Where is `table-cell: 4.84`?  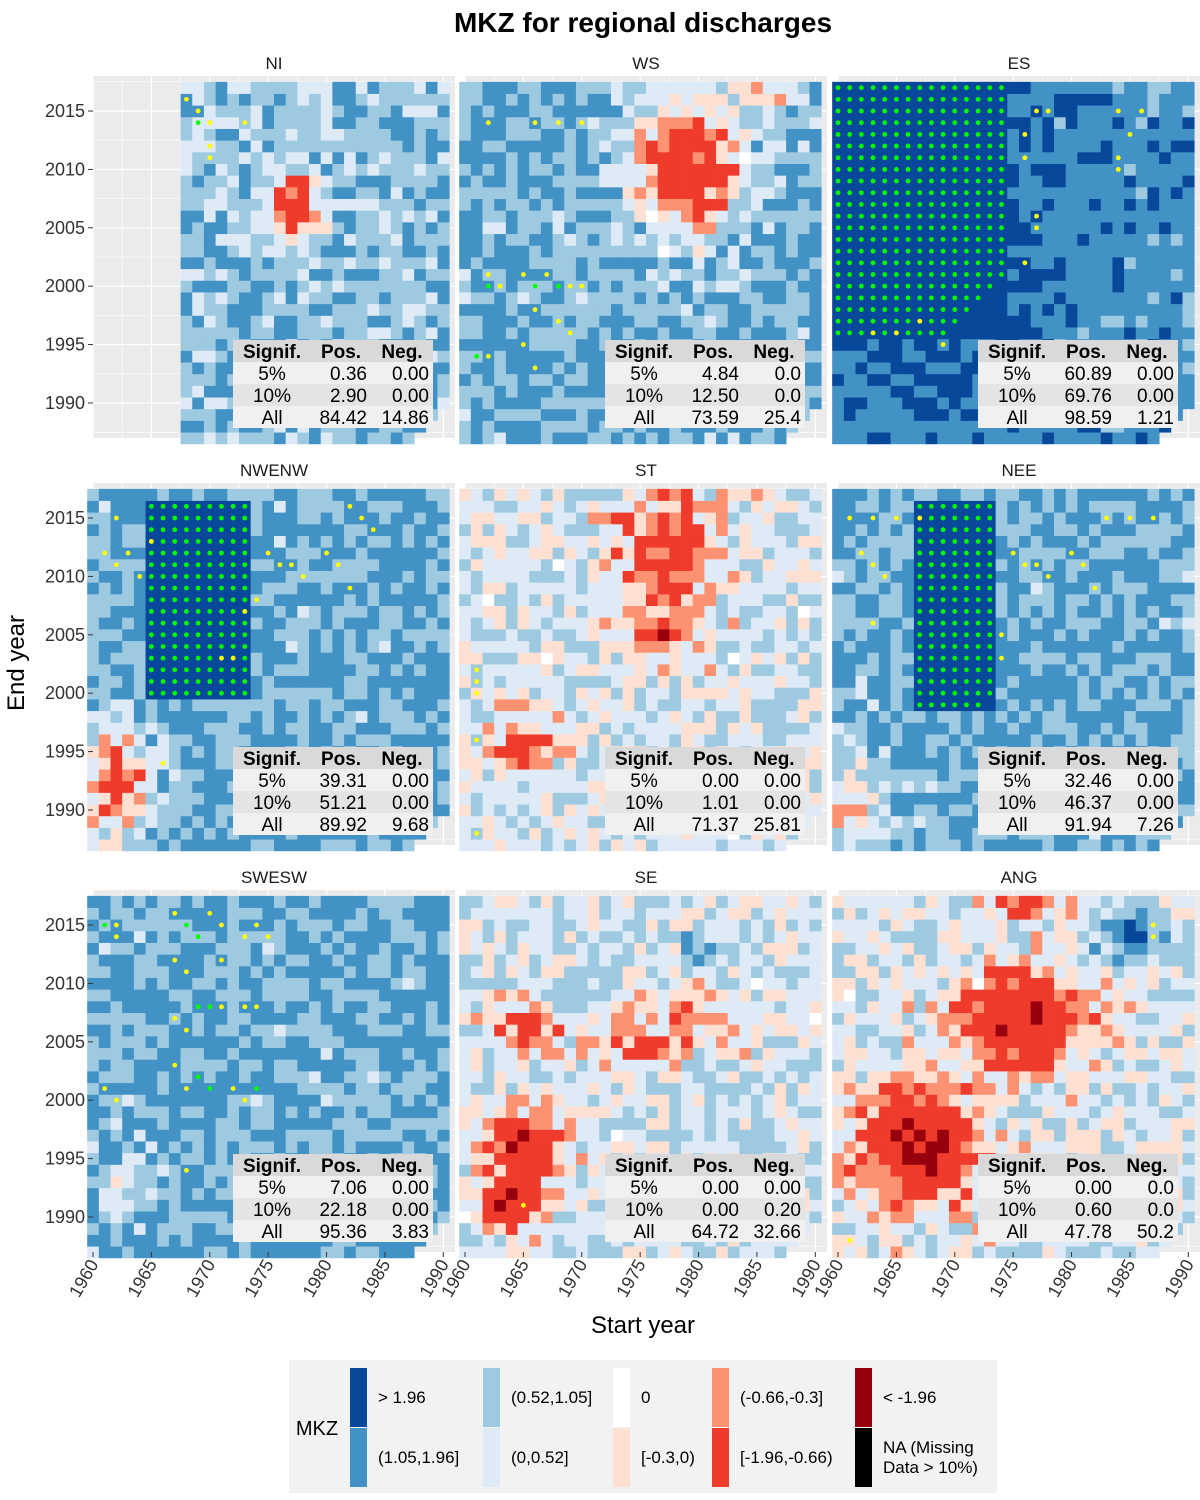 table-cell: 4.84 is located at coordinates (720, 374).